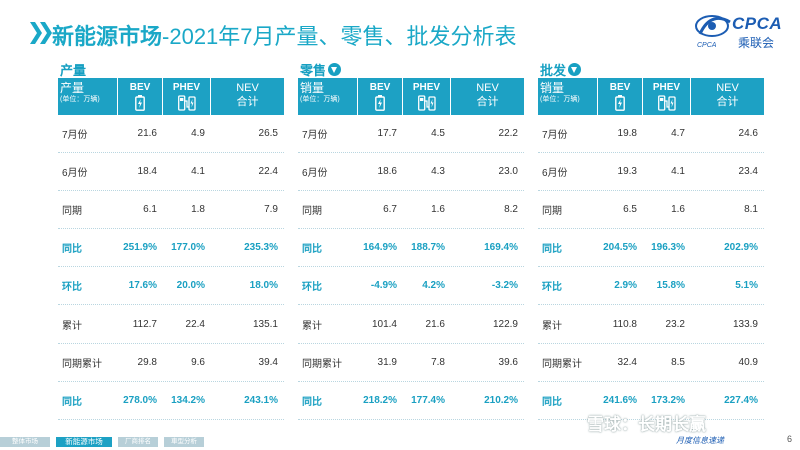  What do you see at coordinates (508, 172) in the screenshot?
I see `nev-value: 23.0` at bounding box center [508, 172].